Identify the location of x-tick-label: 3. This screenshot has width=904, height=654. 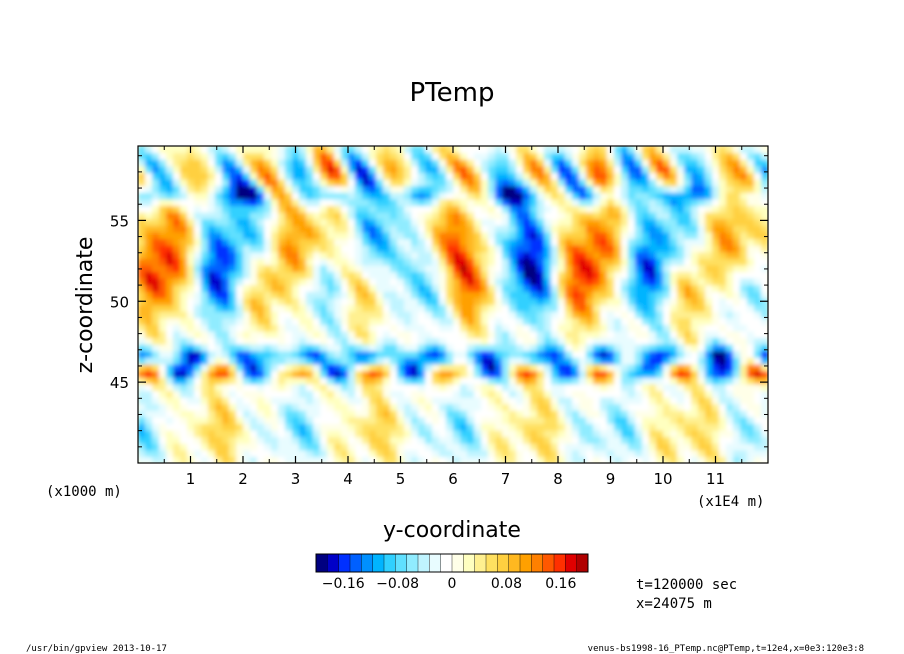
(296, 479).